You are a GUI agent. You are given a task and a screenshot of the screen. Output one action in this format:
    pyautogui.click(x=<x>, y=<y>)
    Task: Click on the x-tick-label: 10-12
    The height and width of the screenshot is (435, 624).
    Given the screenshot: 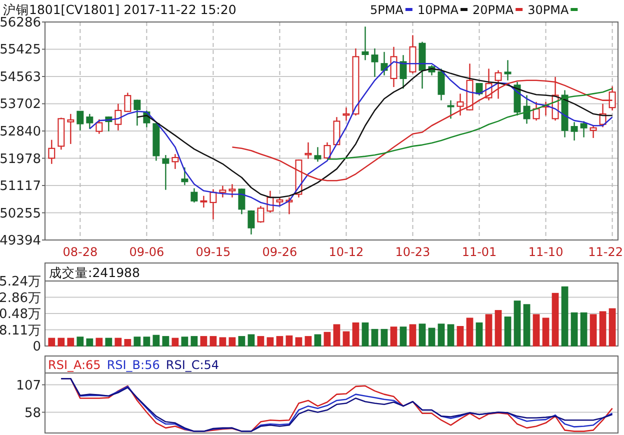 What is the action you would take?
    pyautogui.click(x=346, y=252)
    